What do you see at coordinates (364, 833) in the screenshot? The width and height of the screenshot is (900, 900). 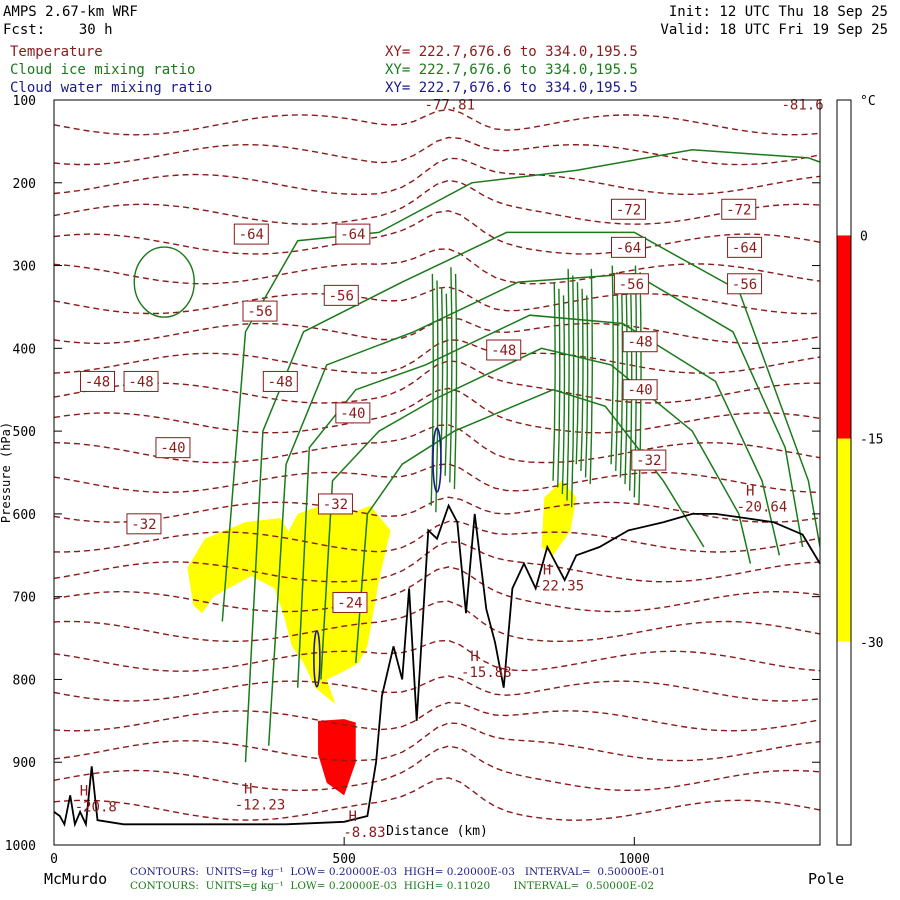 I see `extremum-value: -8.83` at bounding box center [364, 833].